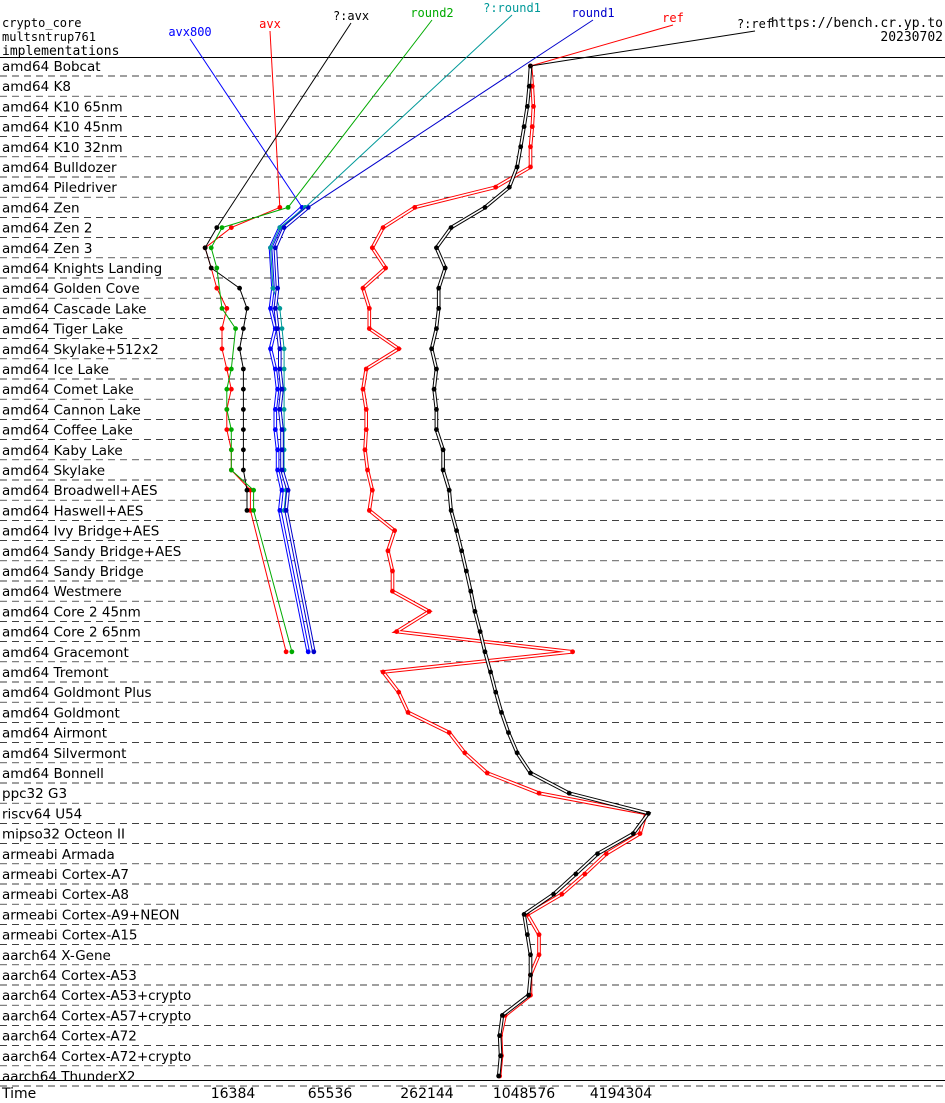  Describe the element at coordinates (487, 773) in the screenshot. I see `point-ref-amd64-bonnell` at that location.